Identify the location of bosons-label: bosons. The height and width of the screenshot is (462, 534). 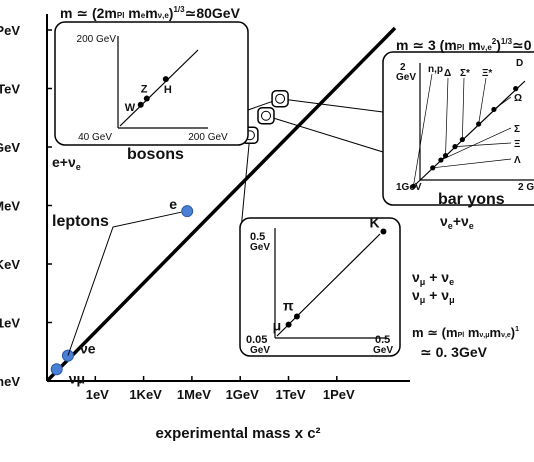
(155, 154).